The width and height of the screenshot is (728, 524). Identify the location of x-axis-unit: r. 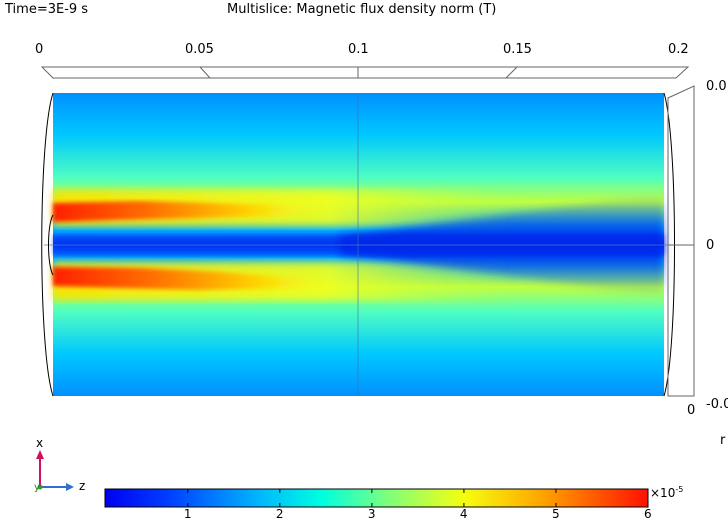
(723, 440).